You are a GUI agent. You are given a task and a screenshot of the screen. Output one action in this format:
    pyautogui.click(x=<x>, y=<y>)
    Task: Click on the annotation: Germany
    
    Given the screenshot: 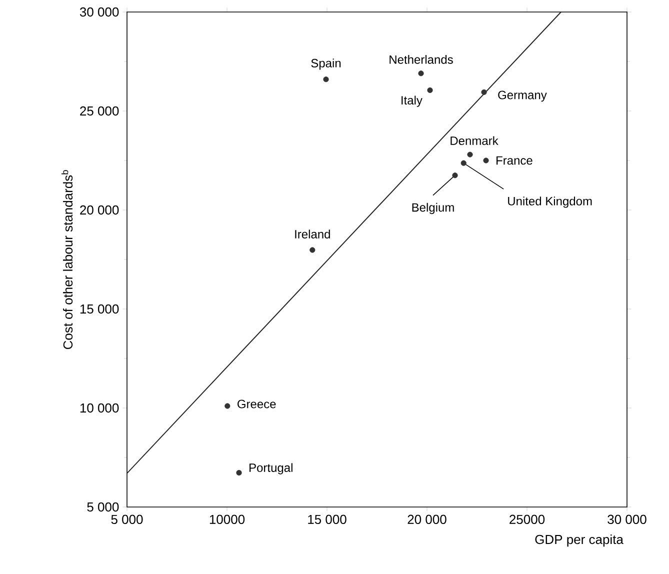 What is the action you would take?
    pyautogui.click(x=522, y=96)
    